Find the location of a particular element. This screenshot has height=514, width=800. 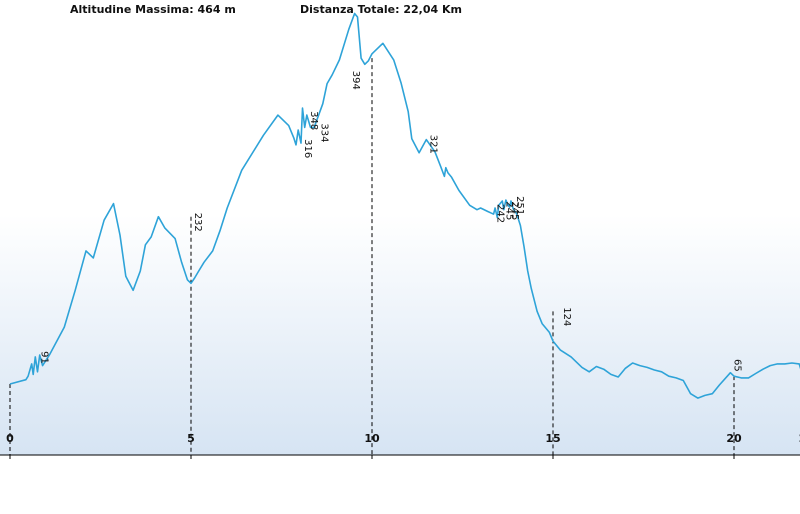

elevation-label-11: 124 is located at coordinates (566, 316).